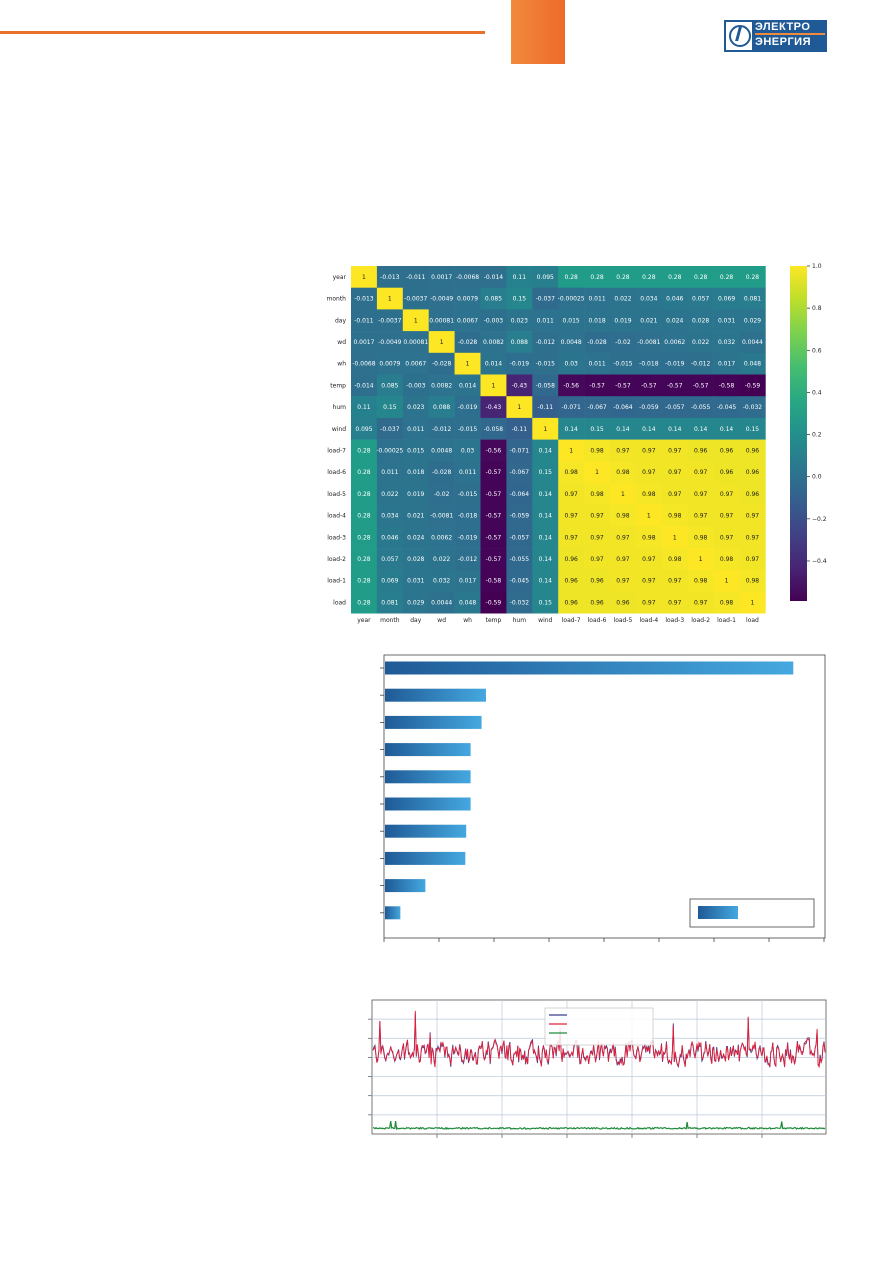 The width and height of the screenshot is (893, 1263). I want to click on header-accent-line, so click(242, 32).